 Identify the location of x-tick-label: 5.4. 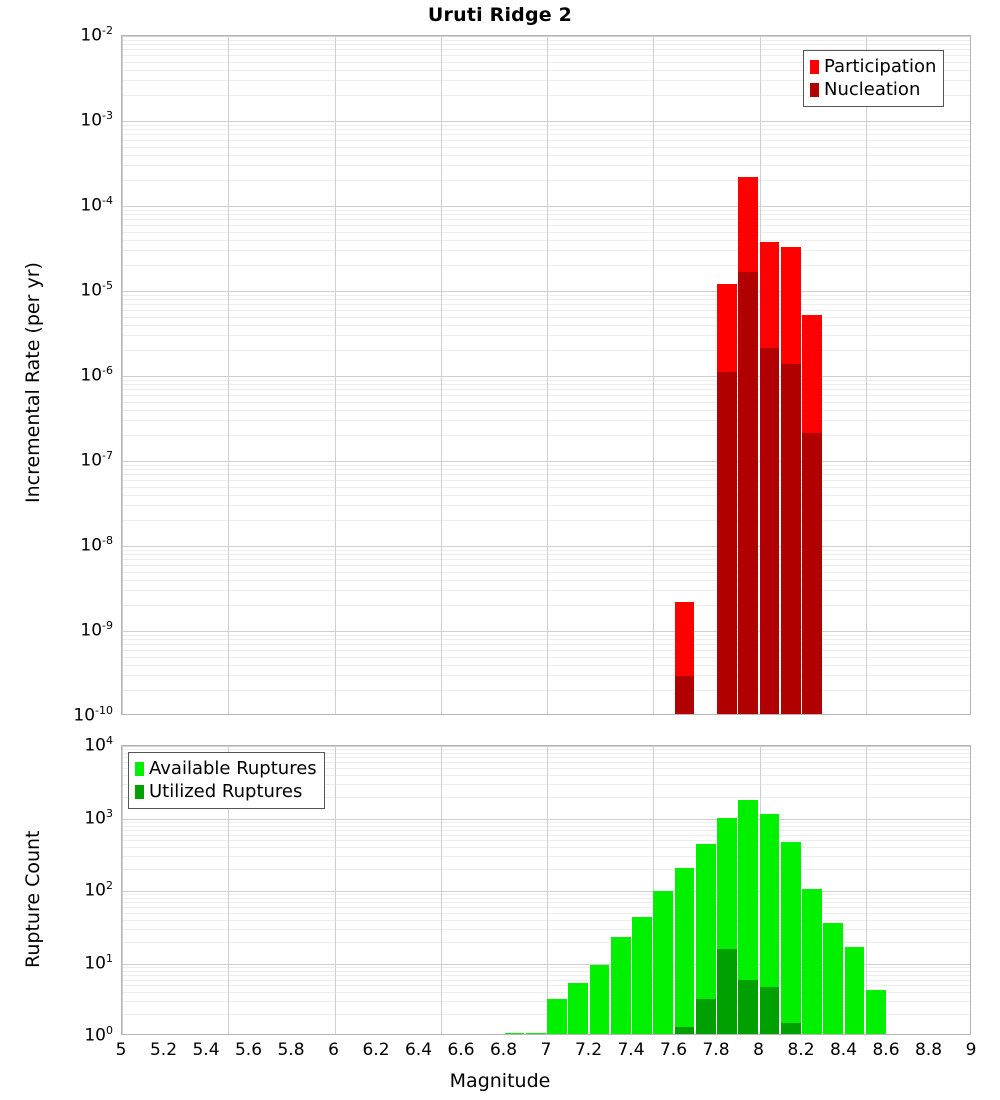
(206, 1050).